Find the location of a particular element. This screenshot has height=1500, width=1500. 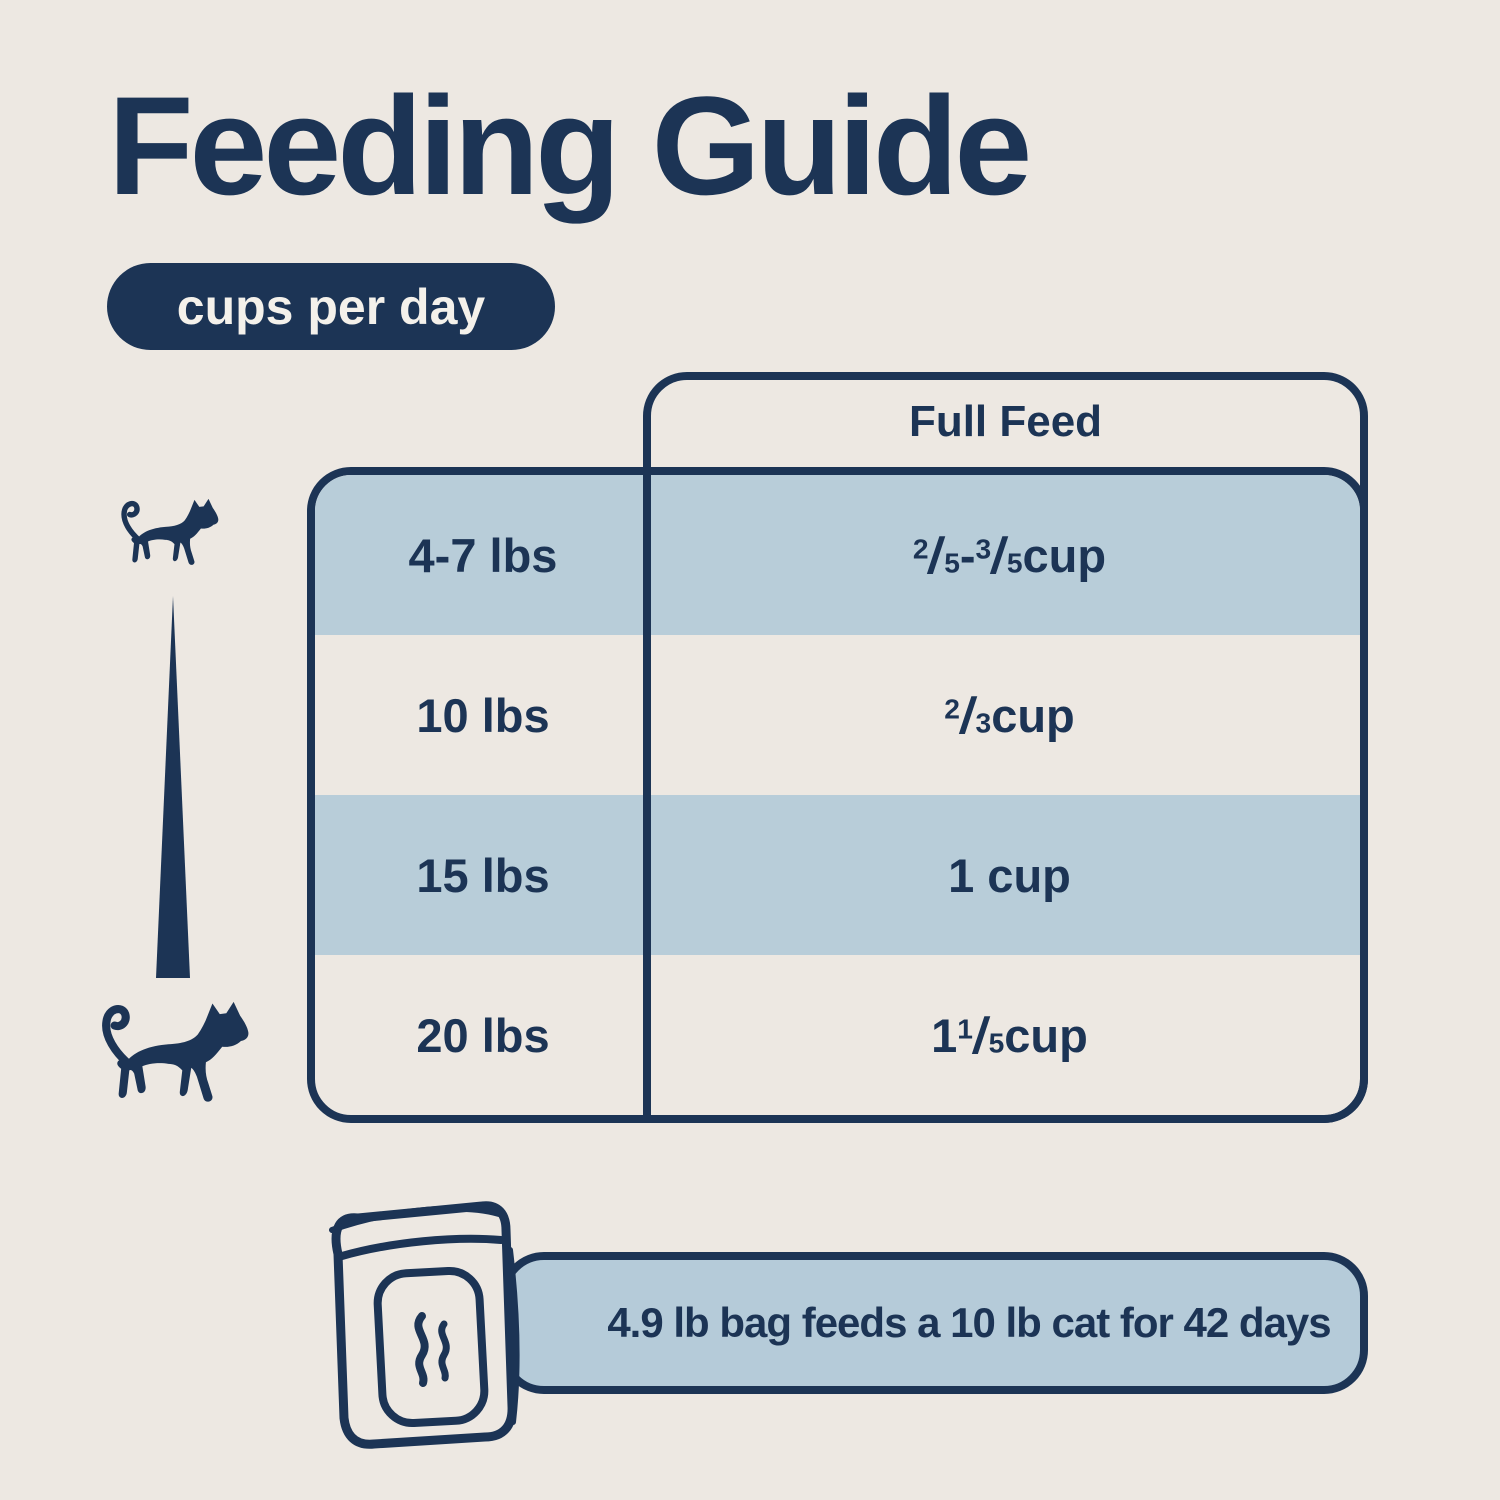

page-title: Feeding Guide is located at coordinates (570, 145).